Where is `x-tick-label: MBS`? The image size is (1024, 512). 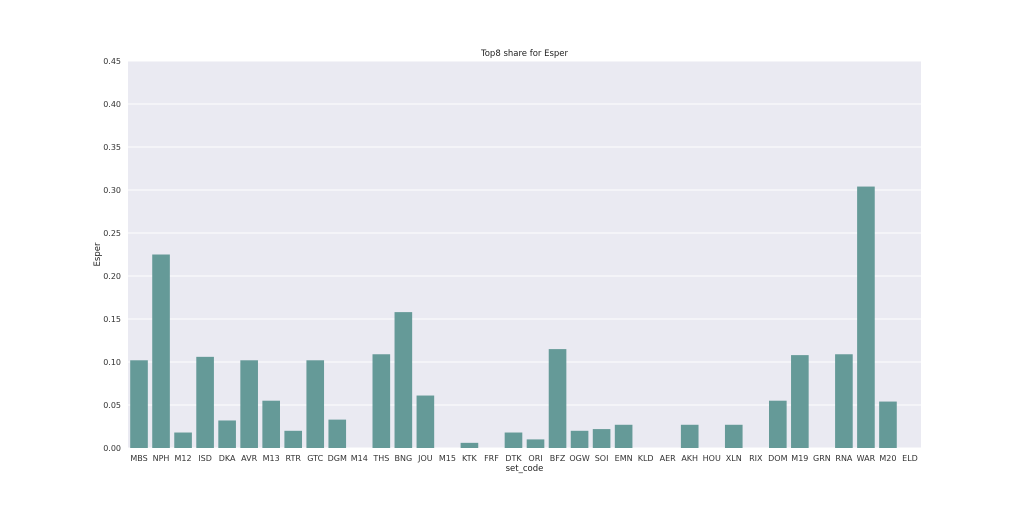 x-tick-label: MBS is located at coordinates (138, 458).